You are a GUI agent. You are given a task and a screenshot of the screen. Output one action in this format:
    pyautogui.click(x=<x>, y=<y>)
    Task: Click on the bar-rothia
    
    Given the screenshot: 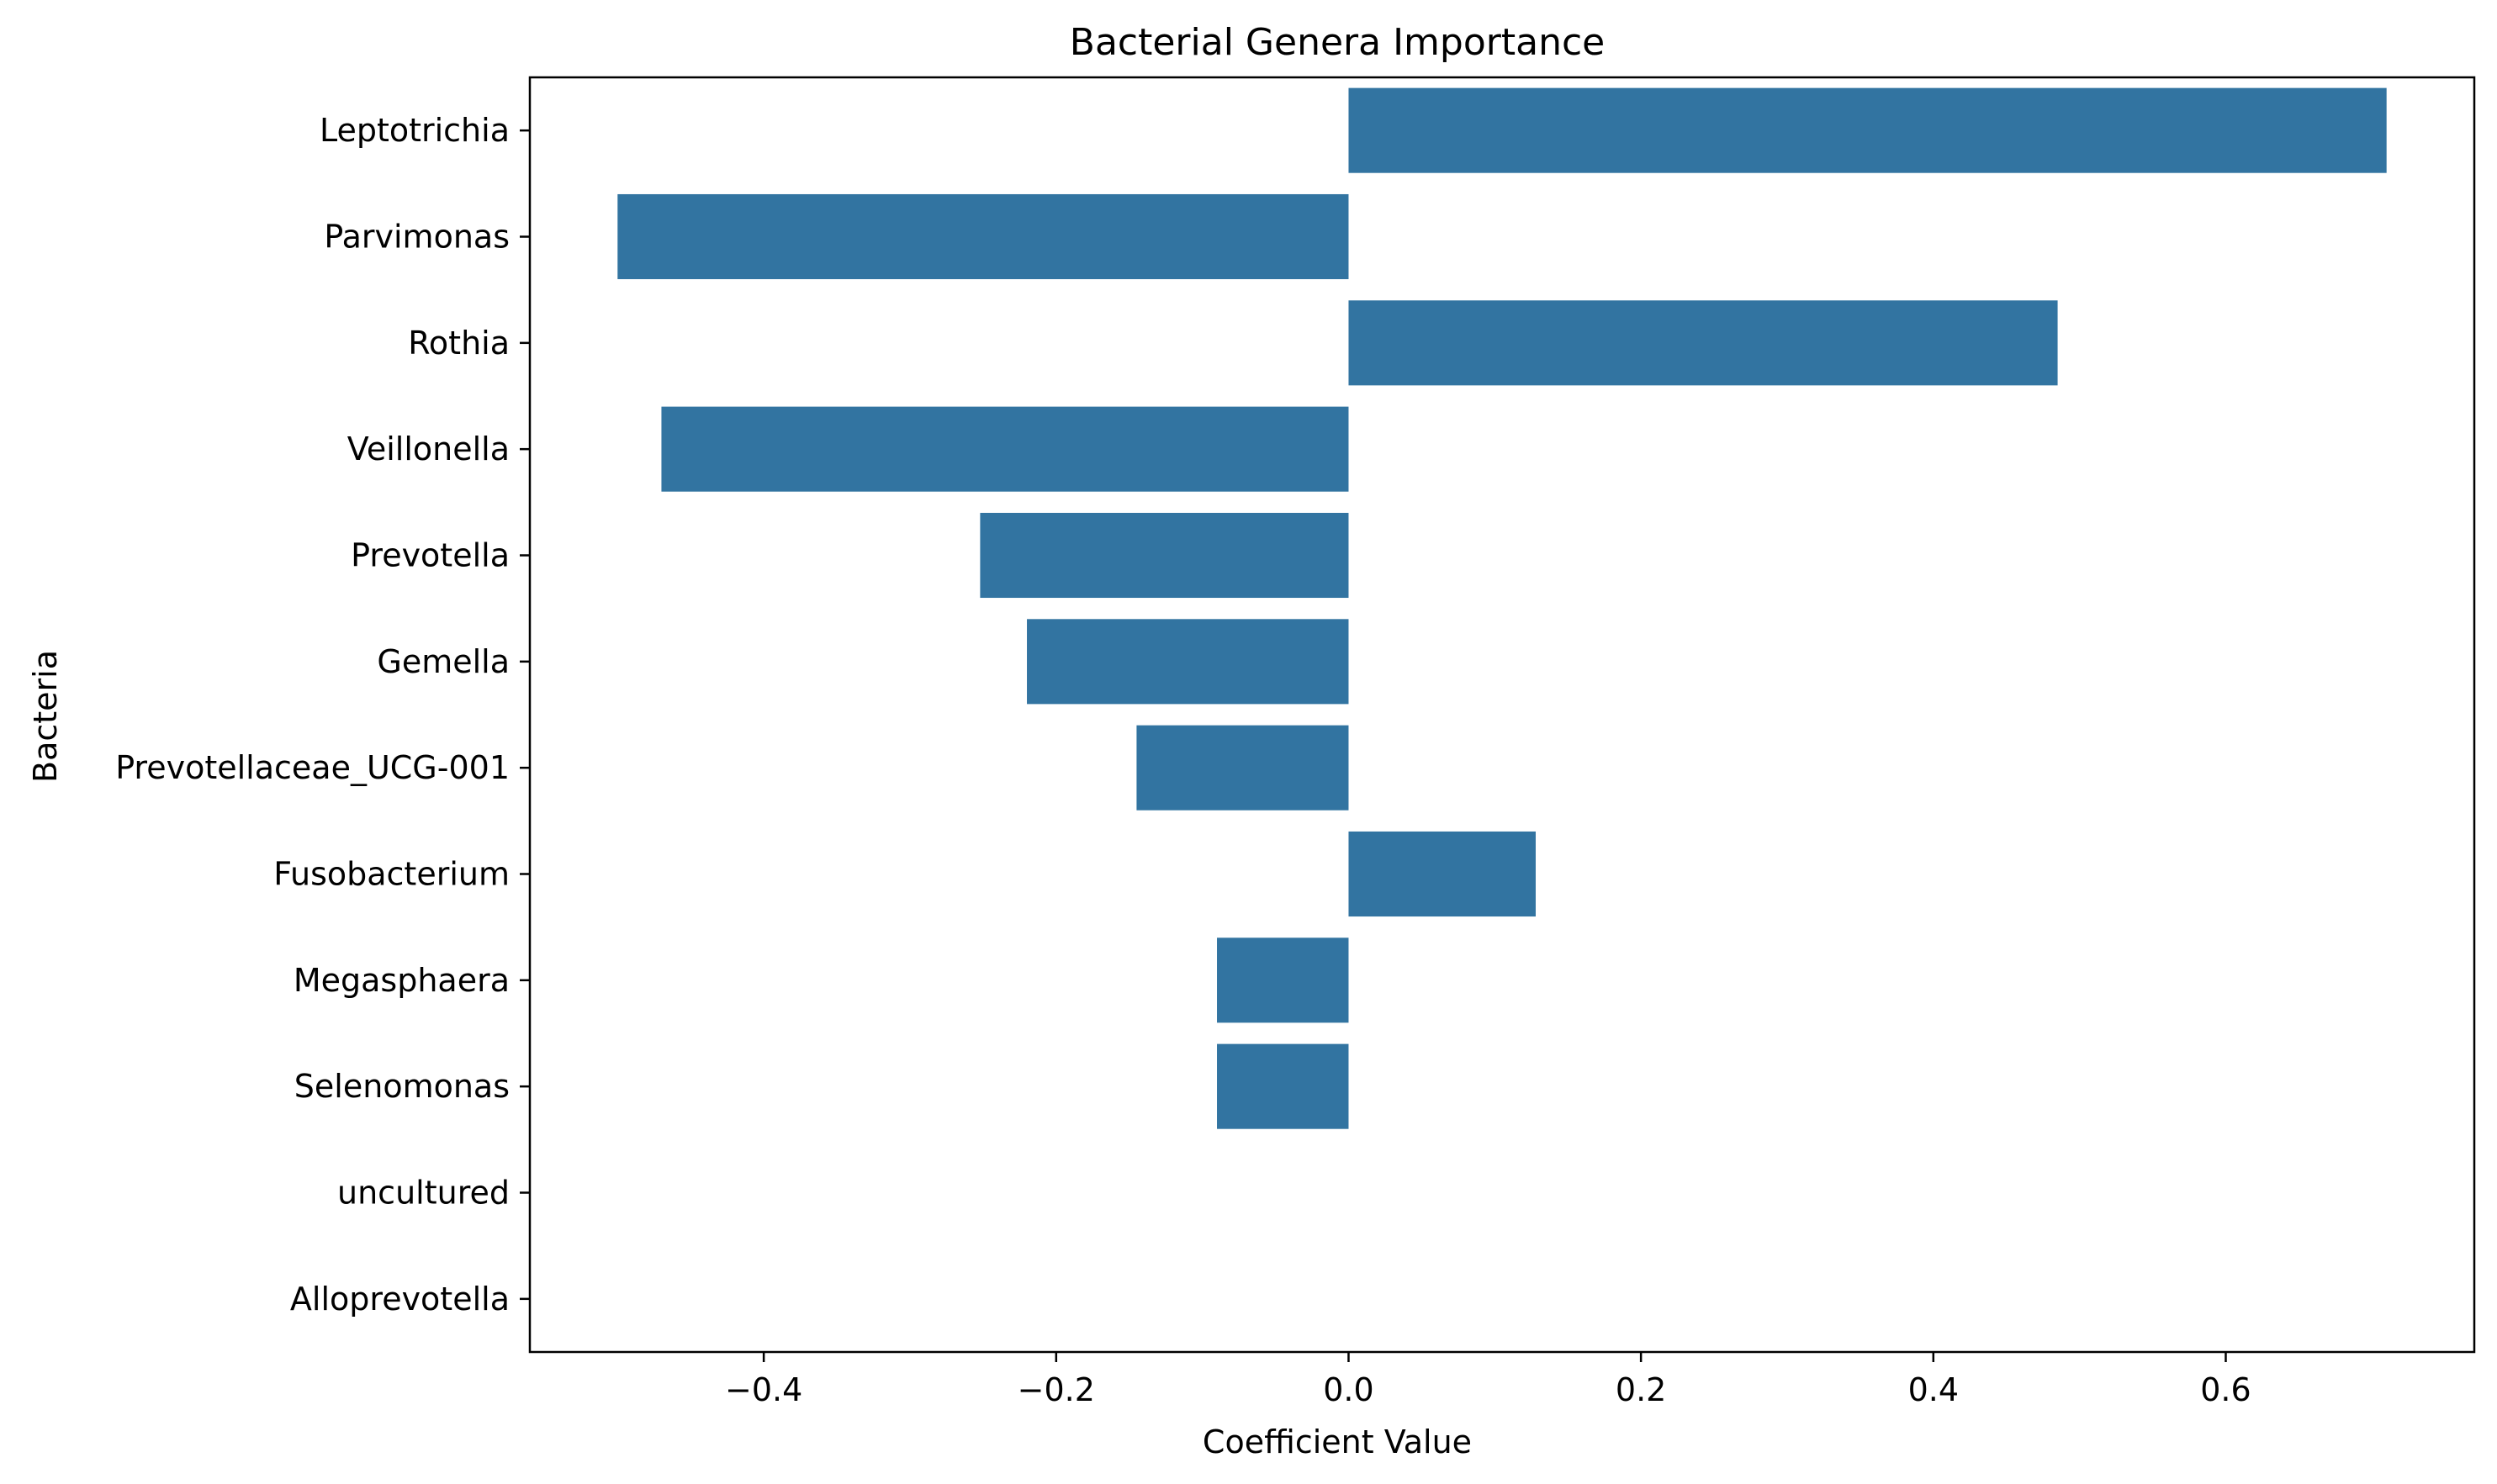 What is the action you would take?
    pyautogui.click(x=1703, y=343)
    